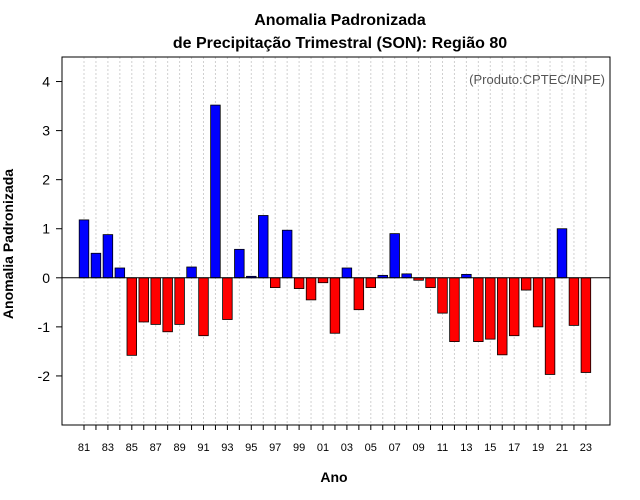  I want to click on y-axis: -2 -1 0 1 2 3 4, so click(50, 229).